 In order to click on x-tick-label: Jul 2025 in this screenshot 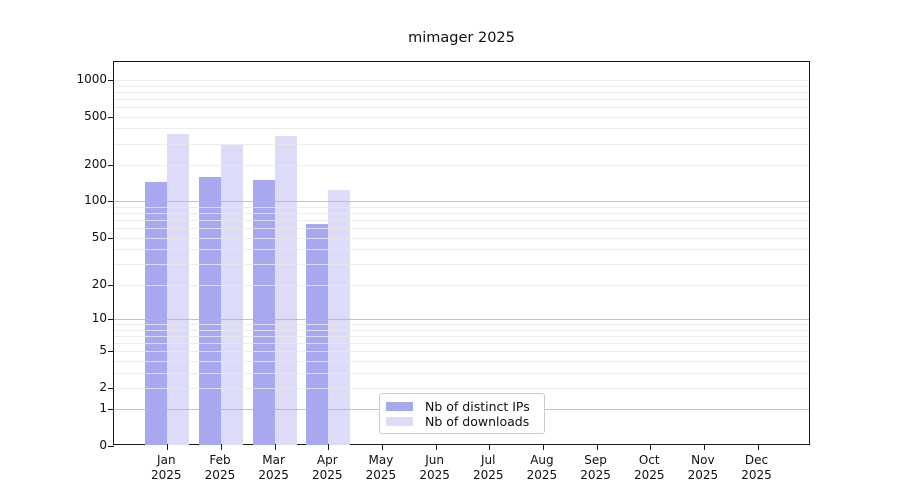, I will do `click(488, 468)`.